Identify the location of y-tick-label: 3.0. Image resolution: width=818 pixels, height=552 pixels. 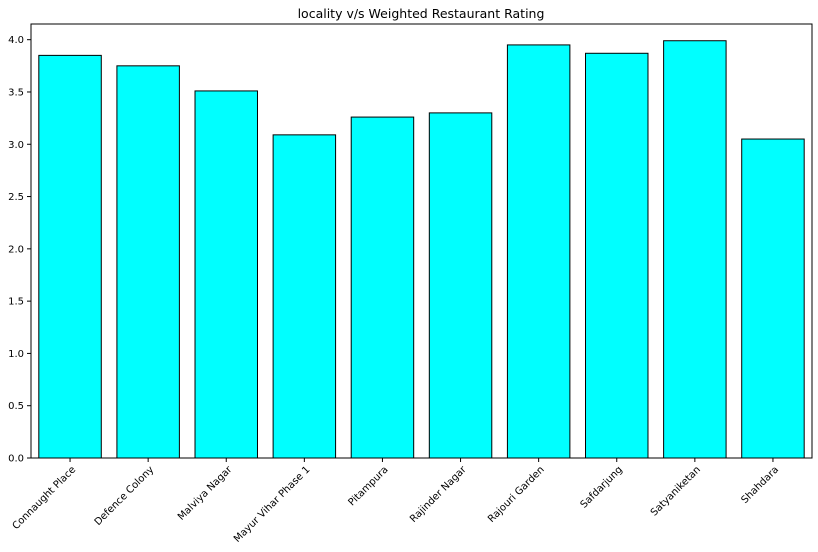
(16, 145).